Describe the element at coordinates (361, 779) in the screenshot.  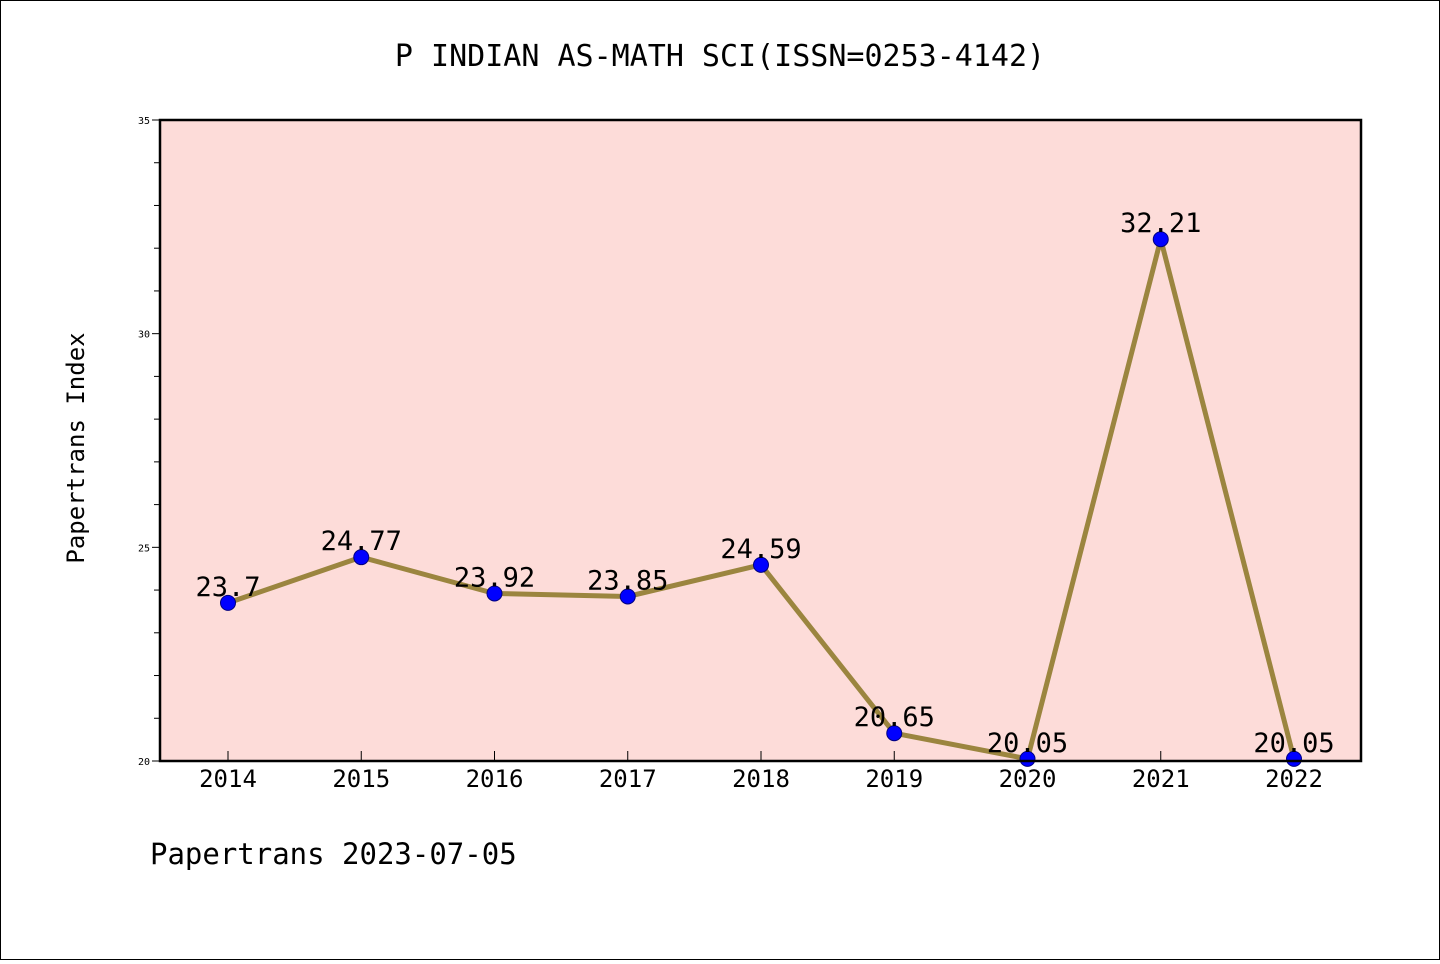
I see `x-tick-label: 2015` at that location.